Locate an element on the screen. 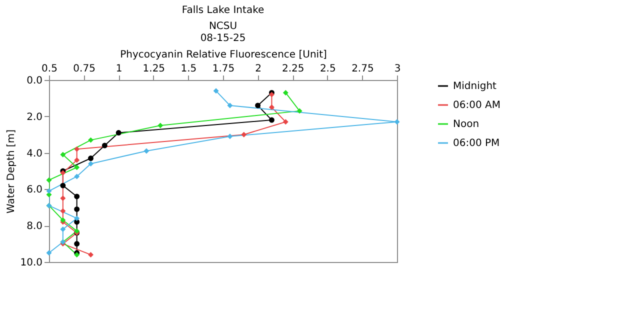 The width and height of the screenshot is (620, 324). x-tick-label: 2.5 is located at coordinates (328, 69).